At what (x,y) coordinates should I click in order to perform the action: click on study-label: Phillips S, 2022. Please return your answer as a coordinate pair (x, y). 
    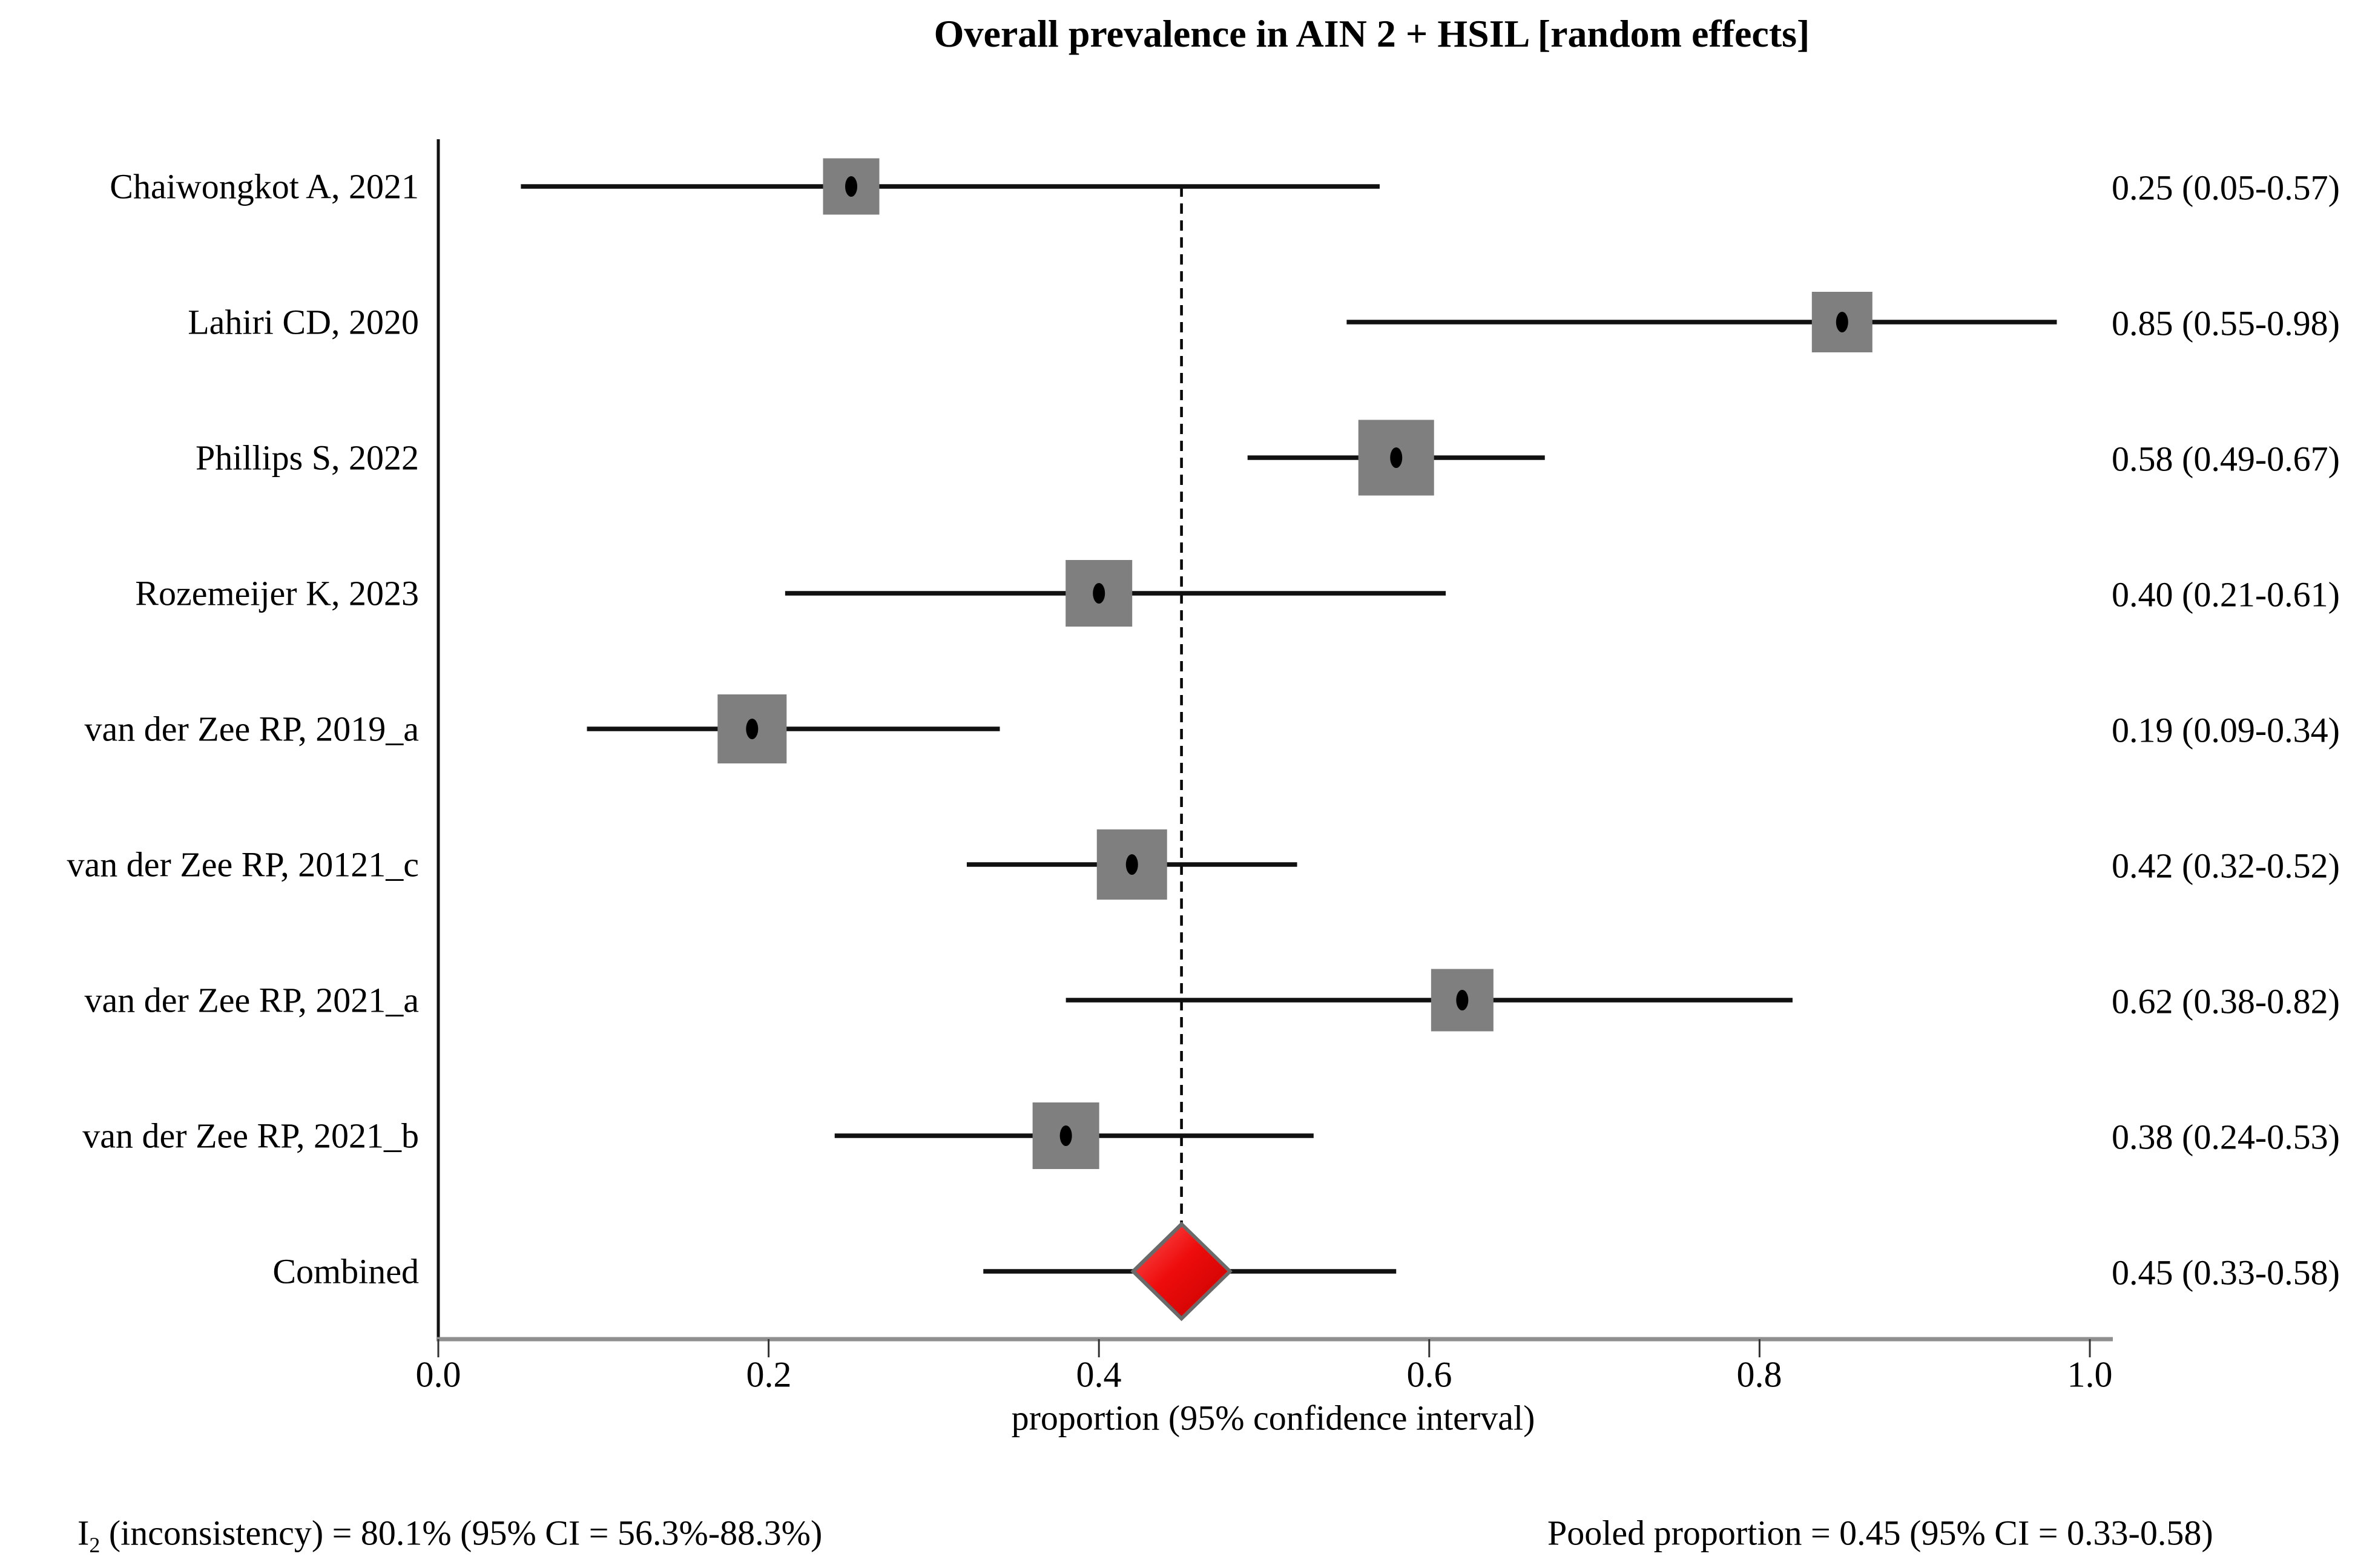
    Looking at the image, I should click on (307, 458).